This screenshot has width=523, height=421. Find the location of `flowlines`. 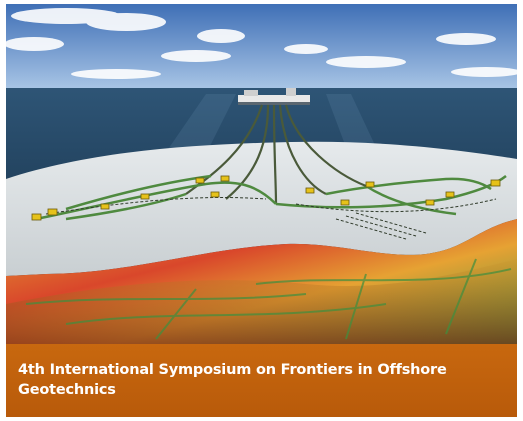

flowlines is located at coordinates (271, 218).